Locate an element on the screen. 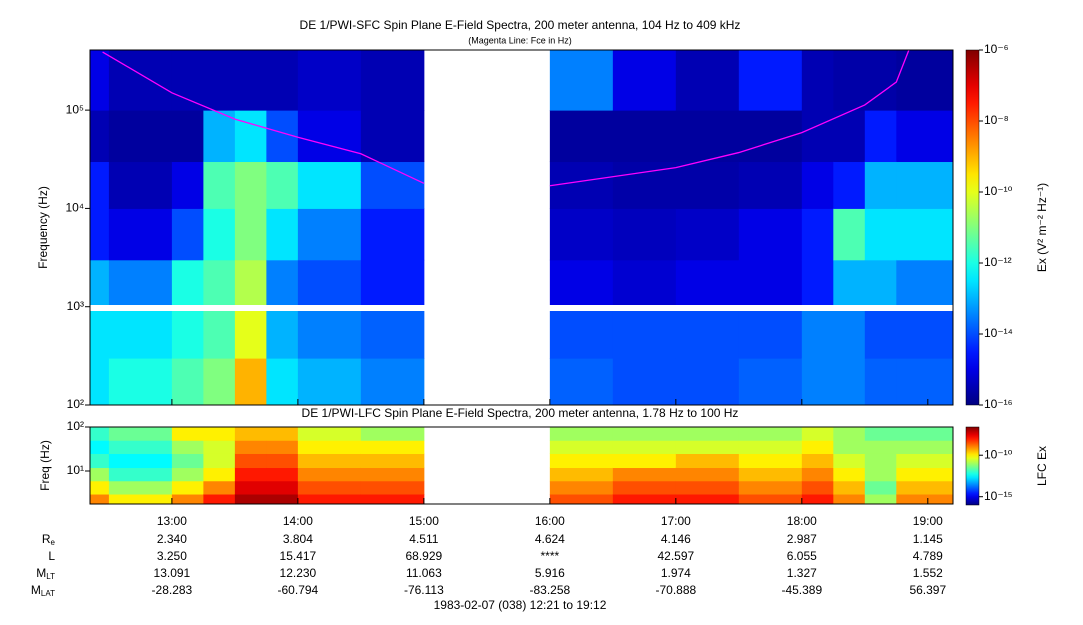  colorbar-label: Ex (V² m⁻² Hz⁻¹) is located at coordinates (1042, 227).